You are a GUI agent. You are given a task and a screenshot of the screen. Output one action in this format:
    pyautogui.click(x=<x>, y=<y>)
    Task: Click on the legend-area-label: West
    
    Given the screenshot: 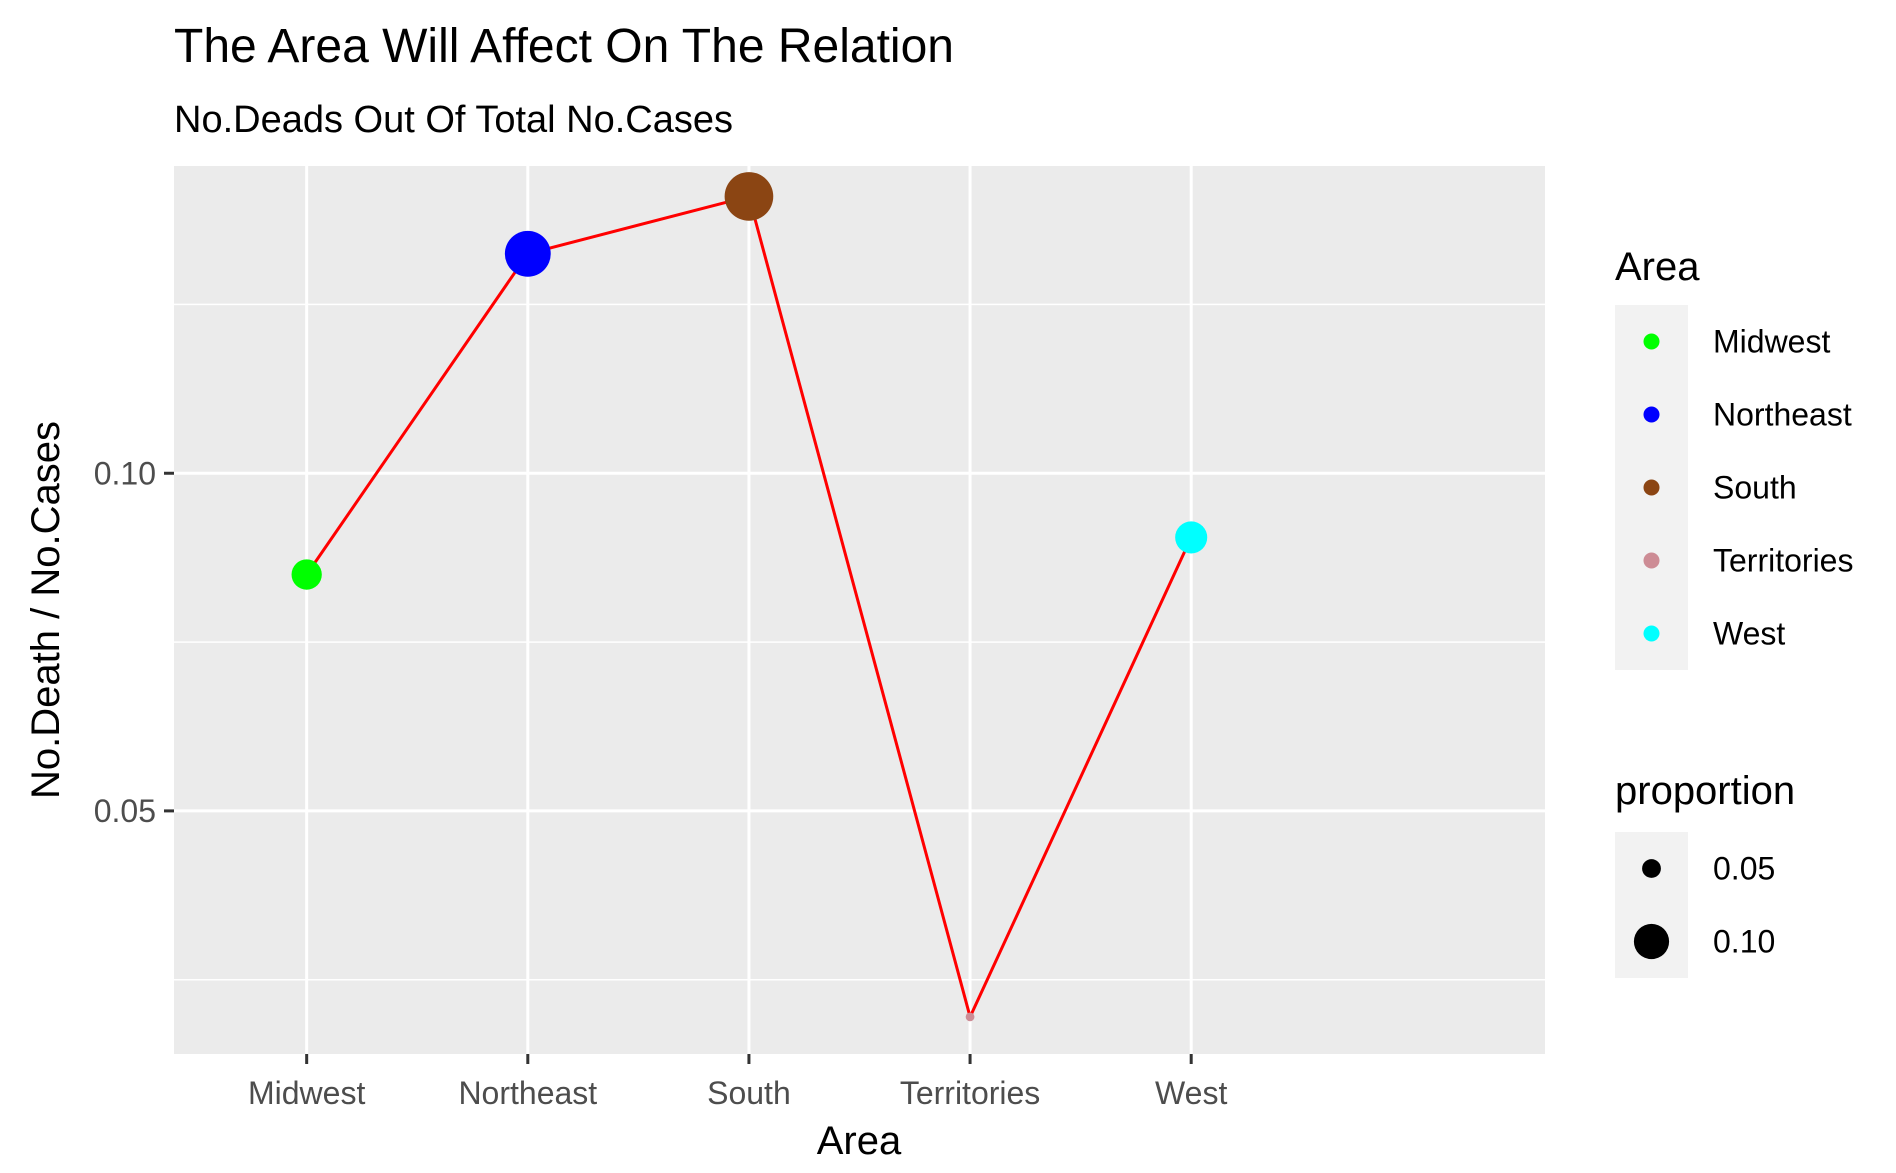 What is the action you would take?
    pyautogui.click(x=1749, y=634)
    